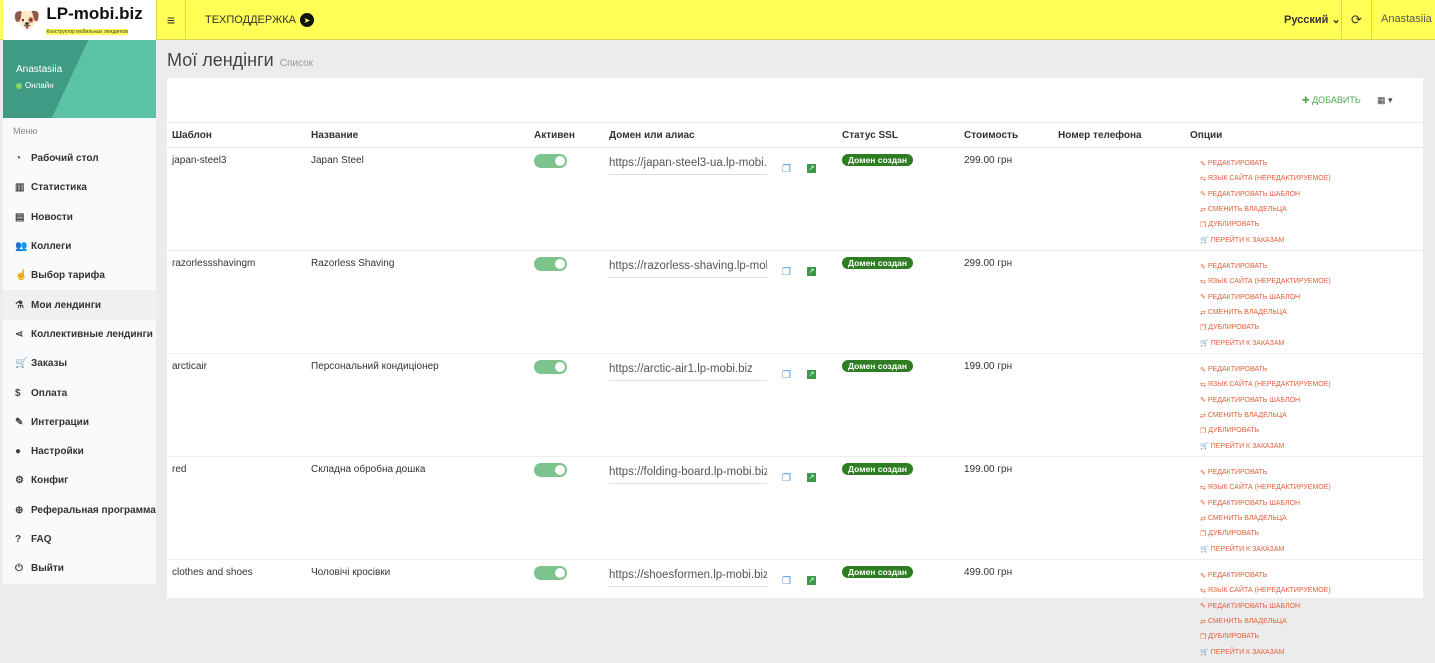 This screenshot has width=1435, height=663. Describe the element at coordinates (688, 475) in the screenshot. I see `domain-input: https://folding-board.lp-mobi.biz` at that location.